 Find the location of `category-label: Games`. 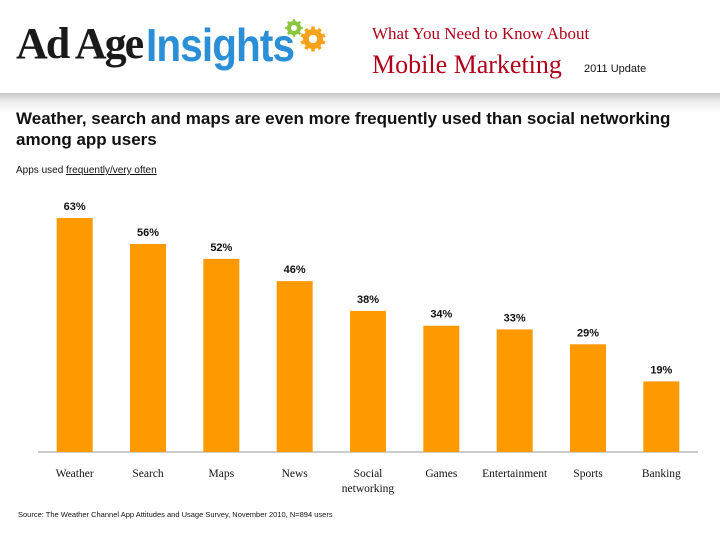

category-label: Games is located at coordinates (441, 474).